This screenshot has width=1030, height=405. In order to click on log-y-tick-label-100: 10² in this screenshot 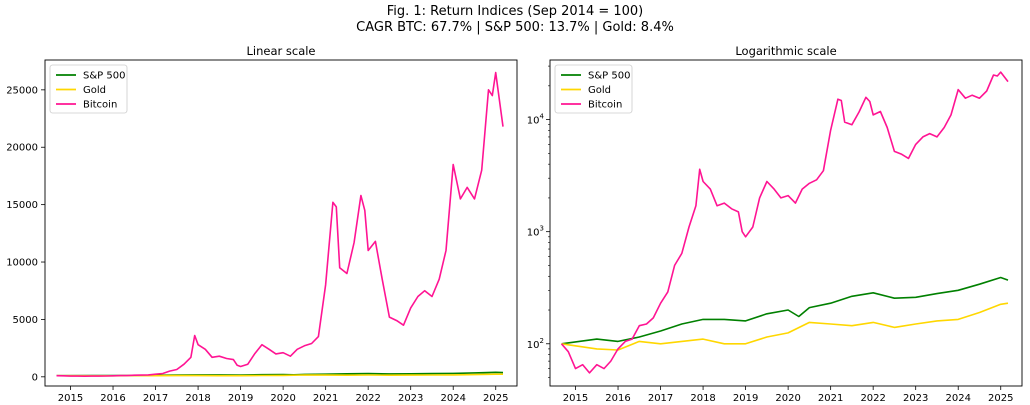, I will do `click(535, 344)`.